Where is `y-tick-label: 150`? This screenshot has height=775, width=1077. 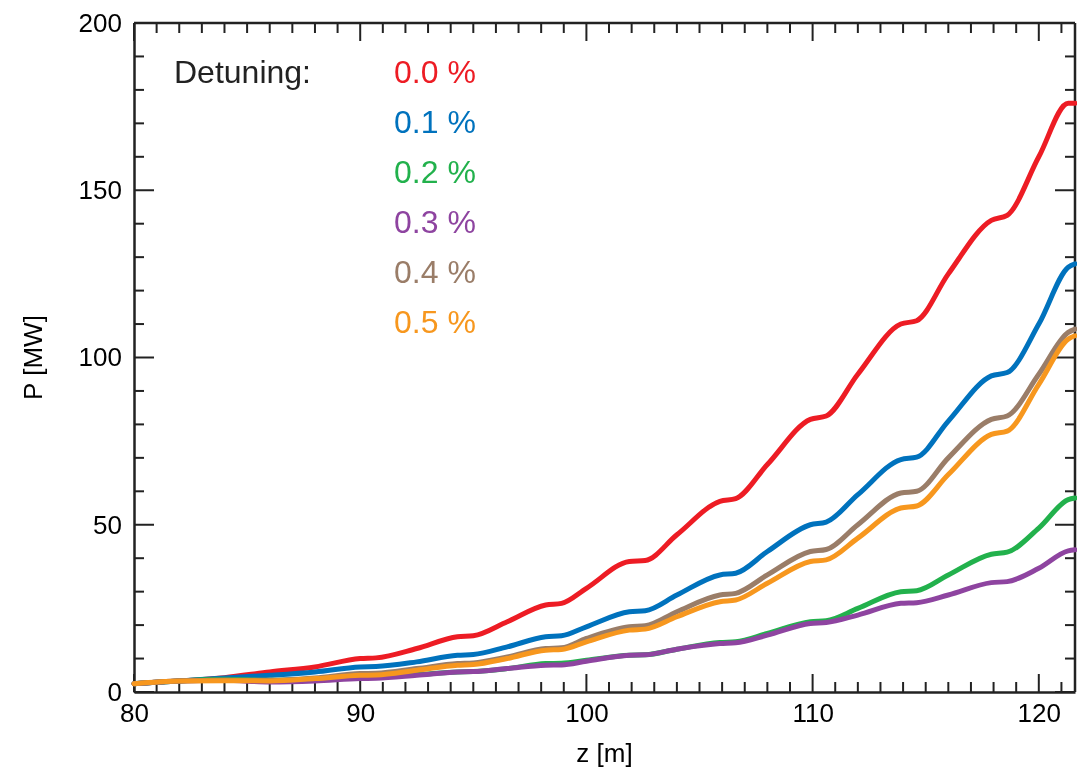
y-tick-label: 150 is located at coordinates (100, 190).